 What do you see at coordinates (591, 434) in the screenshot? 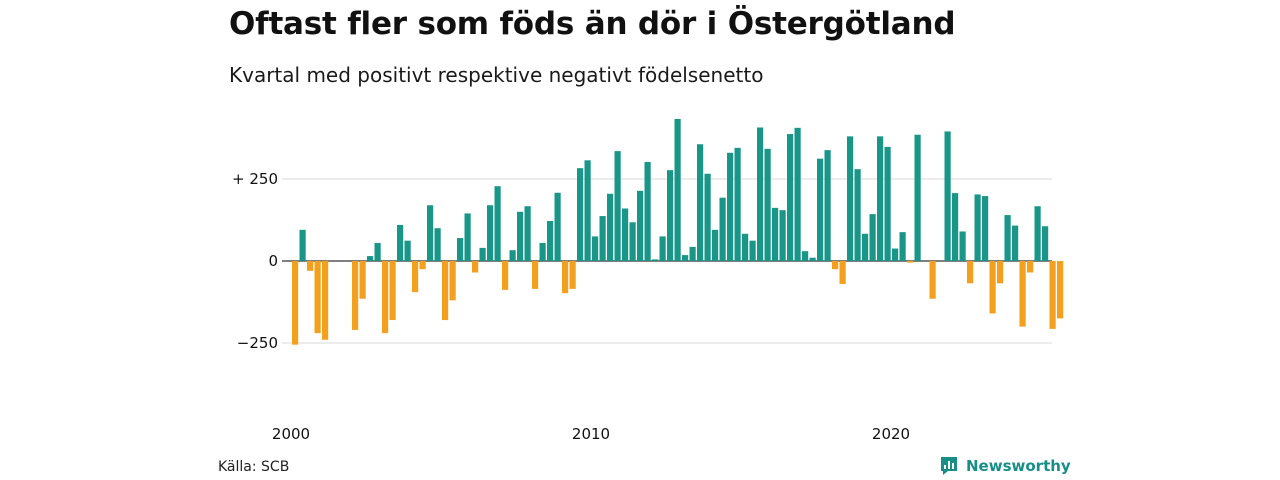
I see `x-tick-label: 2010` at bounding box center [591, 434].